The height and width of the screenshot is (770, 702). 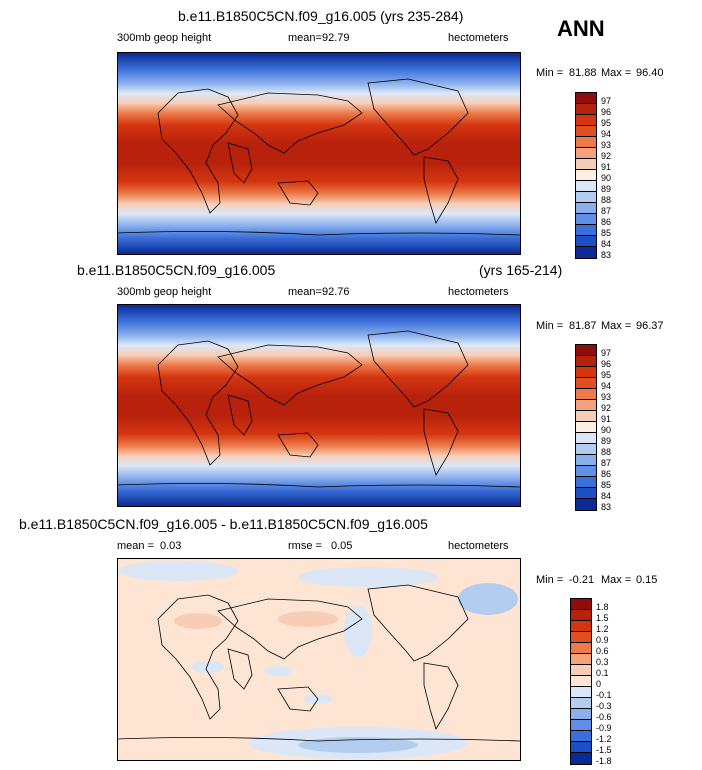 What do you see at coordinates (550, 73) in the screenshot?
I see `panel1-min-label: Min =` at bounding box center [550, 73].